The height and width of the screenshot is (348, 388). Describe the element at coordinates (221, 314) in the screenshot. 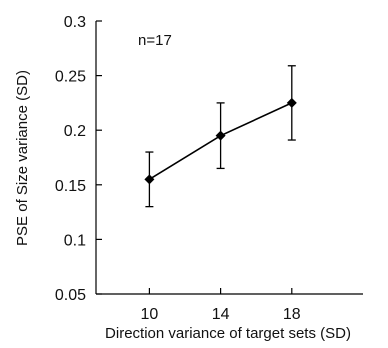

I see `x-tick-label: 14` at that location.